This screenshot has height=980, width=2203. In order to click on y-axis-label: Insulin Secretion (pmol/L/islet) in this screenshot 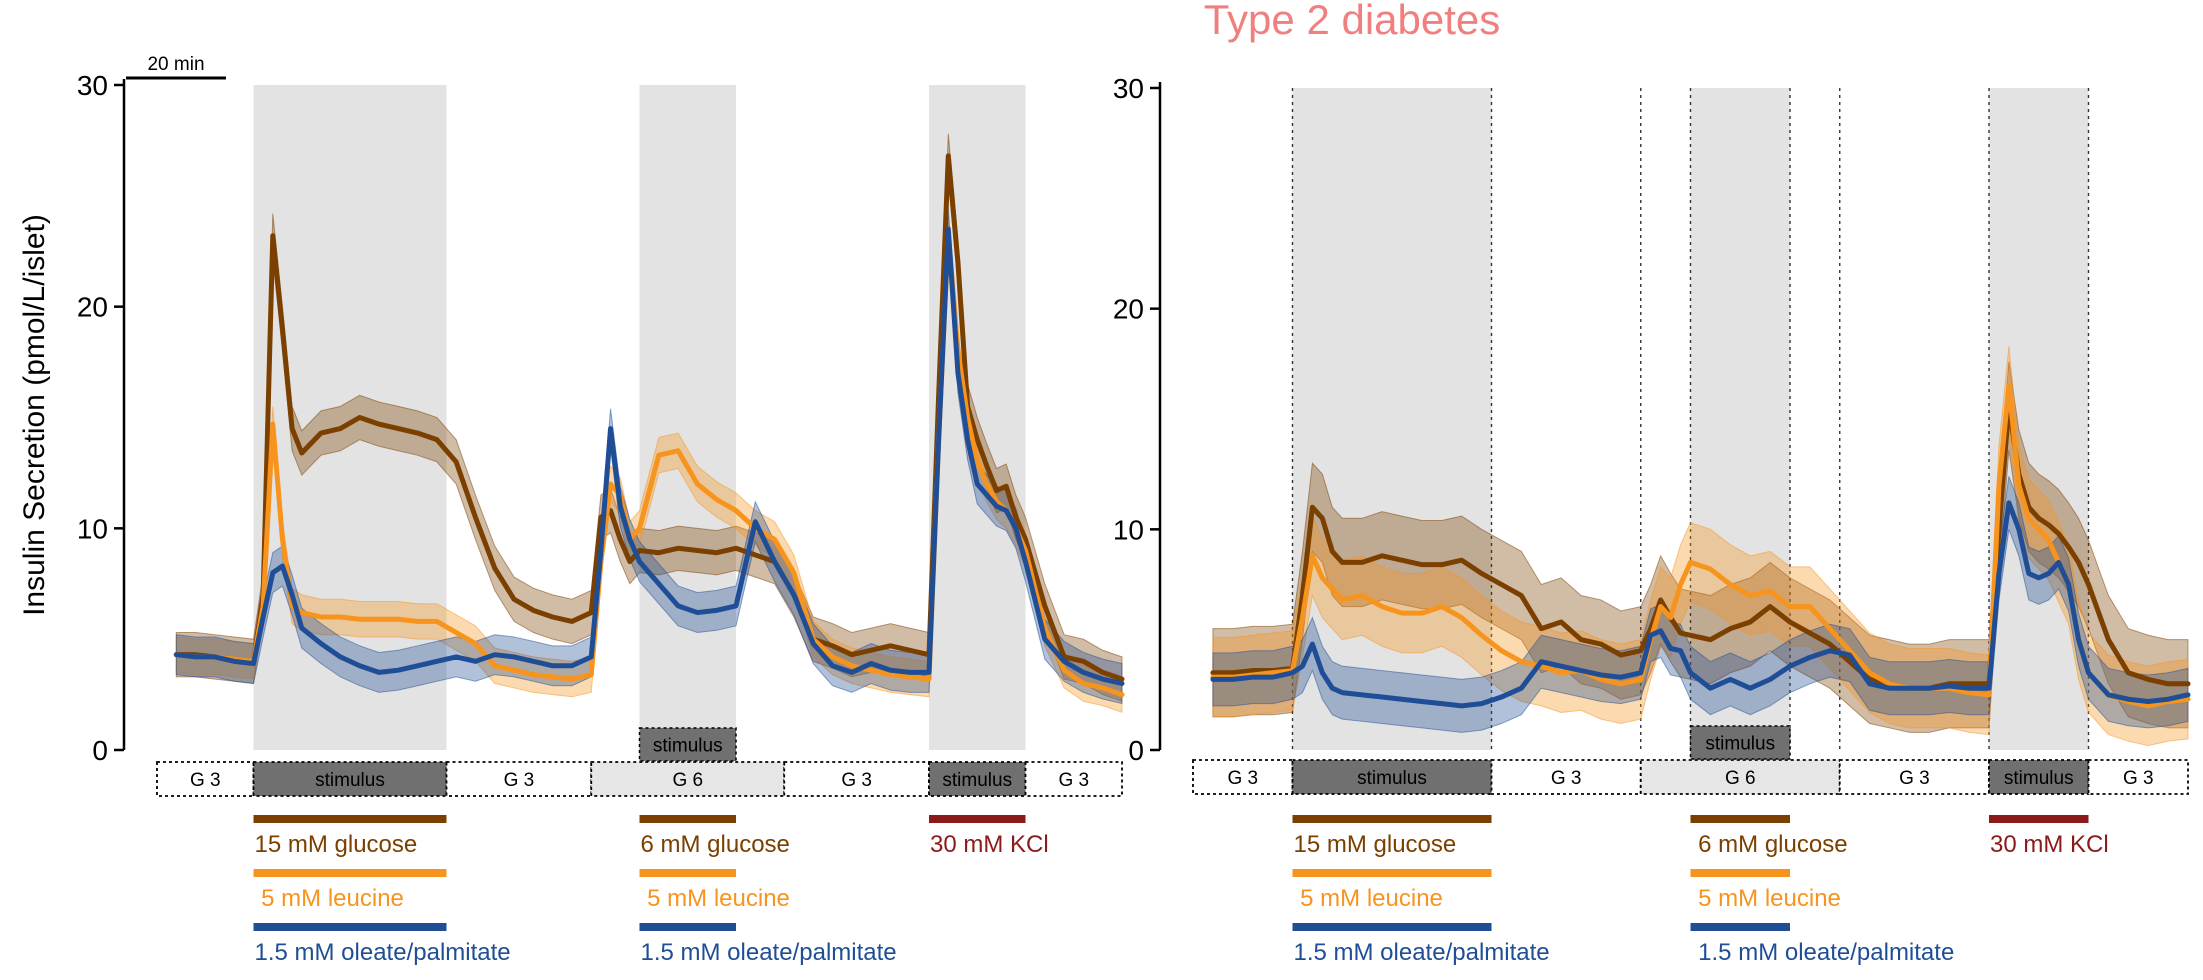, I will do `click(34, 415)`.